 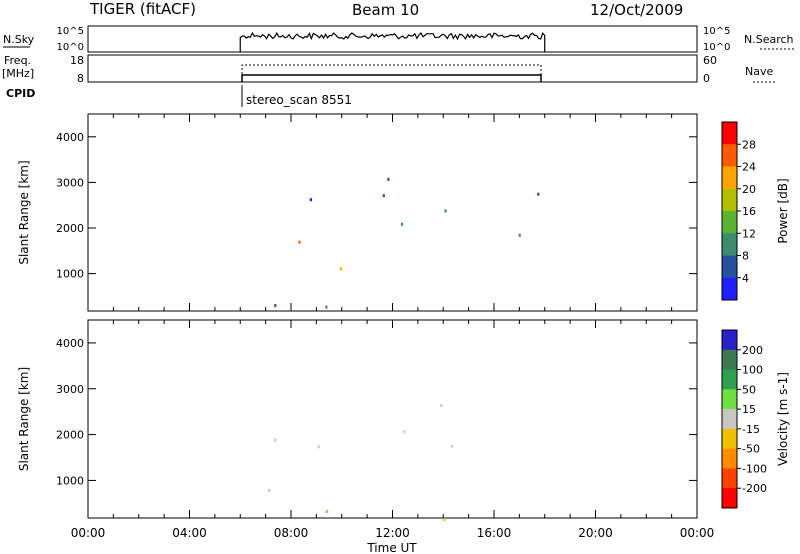 I want to click on nsky-panel: N.Sky 10^5 10^0 10^5 10^0 N.Search, so click(x=398, y=39).